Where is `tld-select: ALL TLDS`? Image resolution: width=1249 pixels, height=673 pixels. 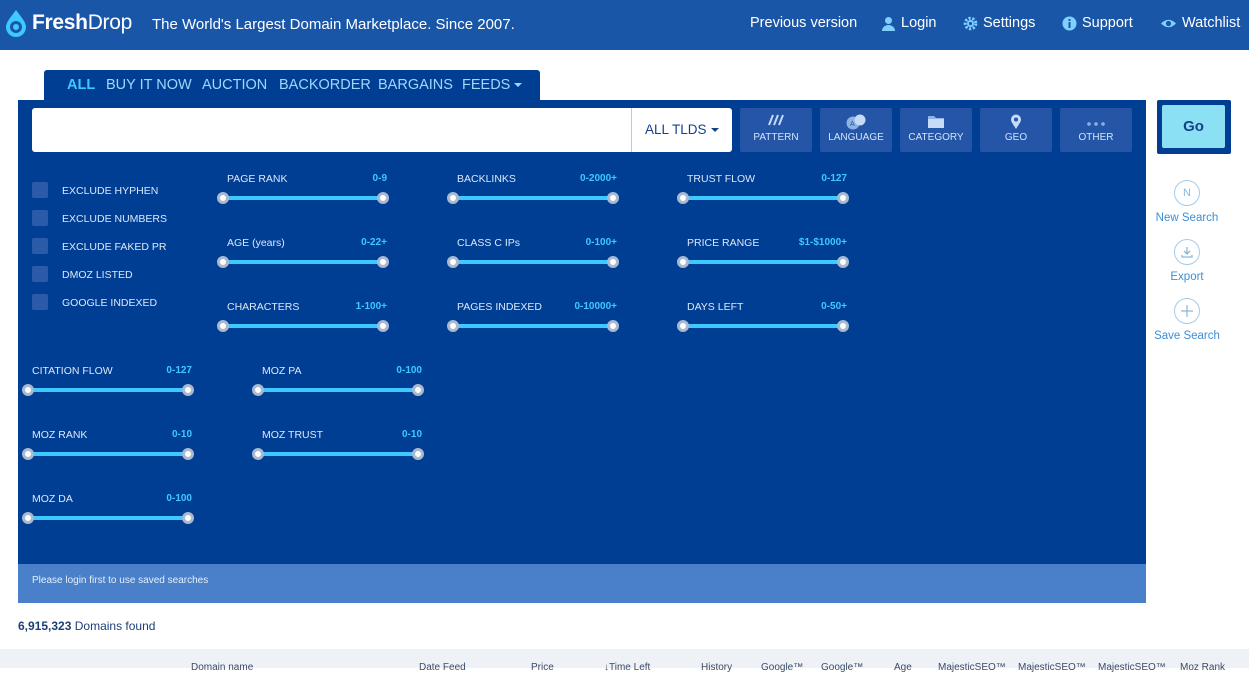 tld-select: ALL TLDS is located at coordinates (681, 130).